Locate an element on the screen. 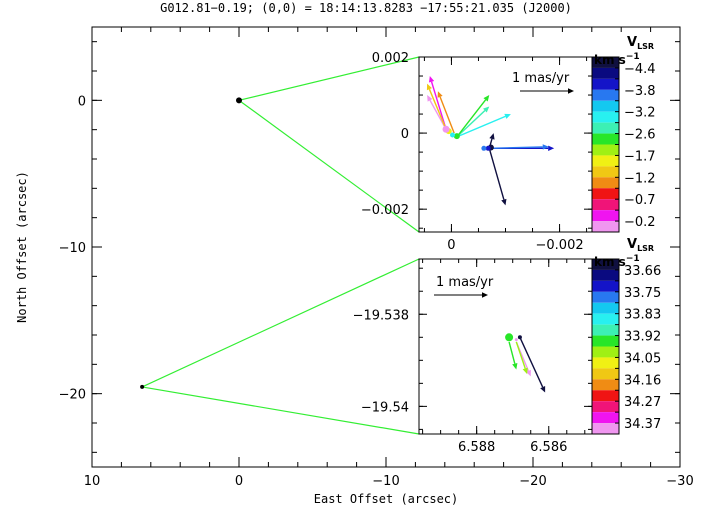  colorbar-unit: km s−1 is located at coordinates (617, 59).